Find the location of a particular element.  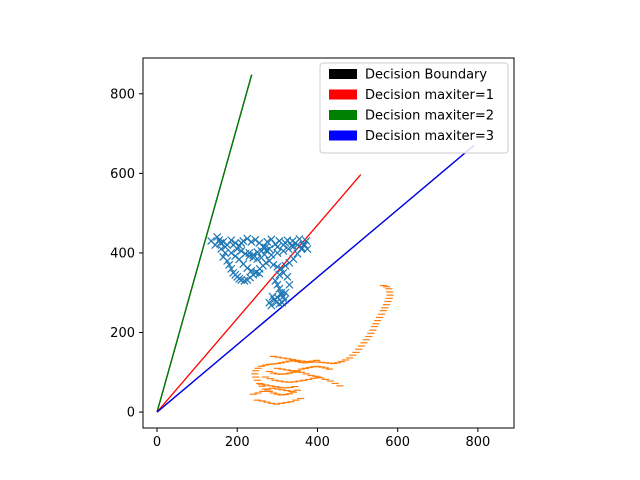

scatter-points is located at coordinates (300, 319).